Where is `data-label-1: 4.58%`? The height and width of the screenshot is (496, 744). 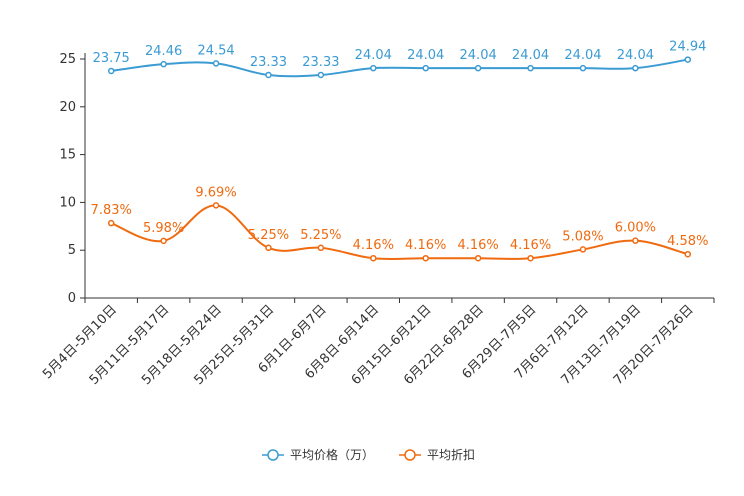
data-label-1: 4.58% is located at coordinates (687, 241).